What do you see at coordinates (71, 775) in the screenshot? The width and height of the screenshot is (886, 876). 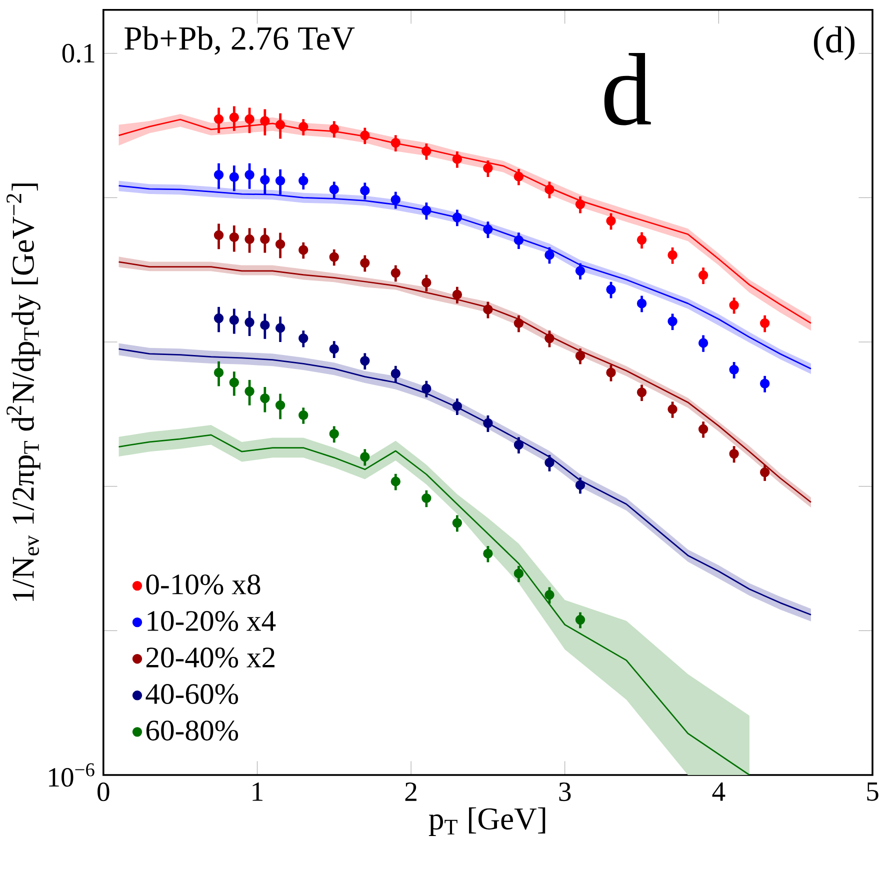 I see `y-tick-label: 10$^{−6}$` at bounding box center [71, 775].